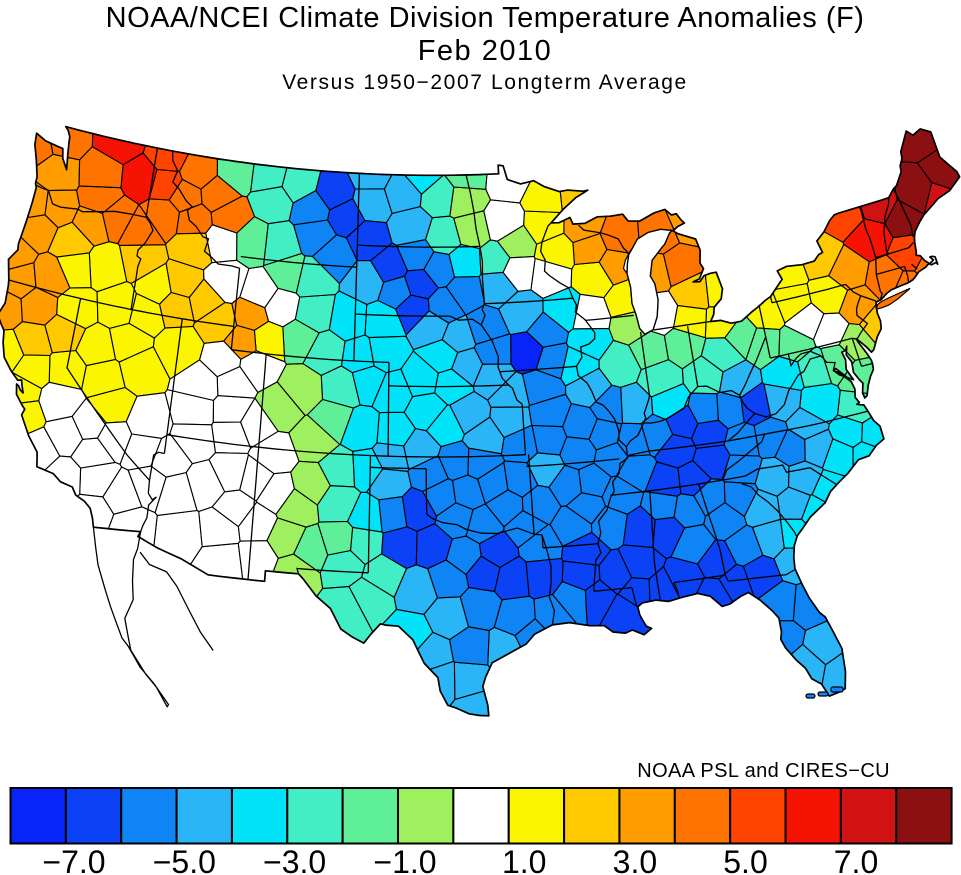 This screenshot has height=875, width=961. What do you see at coordinates (763, 771) in the screenshot?
I see `svg-text: NOAA PSL and CIRES−CU` at bounding box center [763, 771].